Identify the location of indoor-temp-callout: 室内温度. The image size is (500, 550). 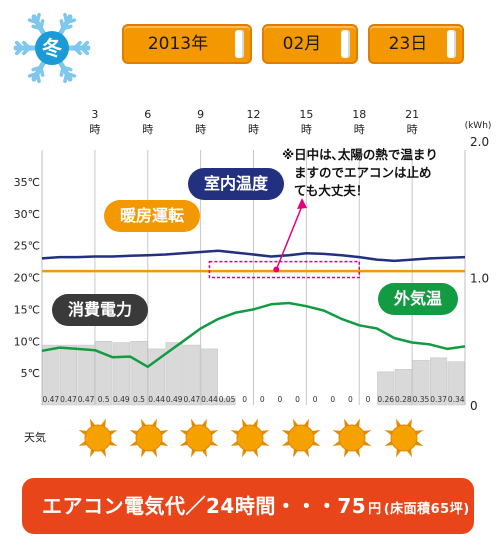
(236, 184).